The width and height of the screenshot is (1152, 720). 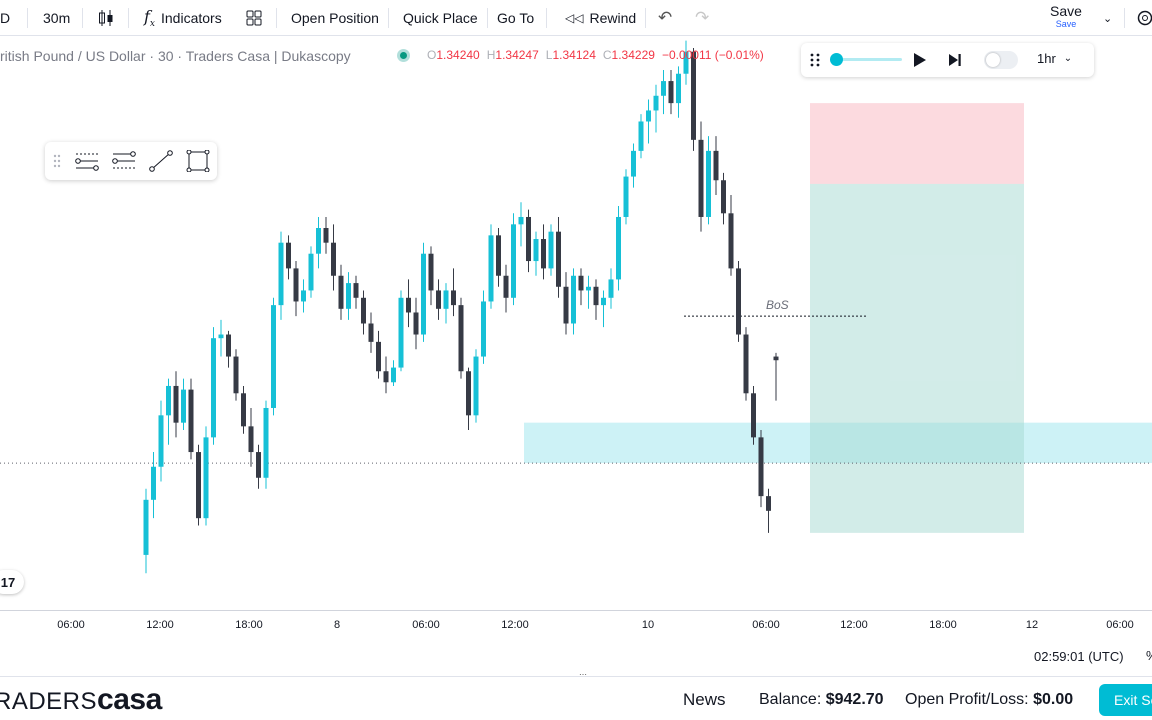 I want to click on interval-label: 30m, so click(x=57, y=18).